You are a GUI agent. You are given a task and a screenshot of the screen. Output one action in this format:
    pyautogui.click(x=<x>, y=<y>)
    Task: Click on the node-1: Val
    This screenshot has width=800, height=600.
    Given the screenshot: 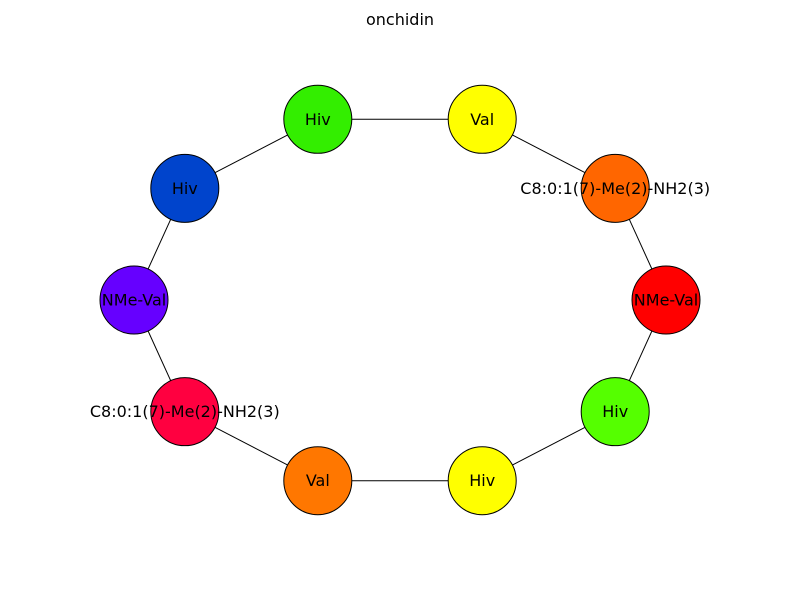 What is the action you would take?
    pyautogui.click(x=482, y=119)
    